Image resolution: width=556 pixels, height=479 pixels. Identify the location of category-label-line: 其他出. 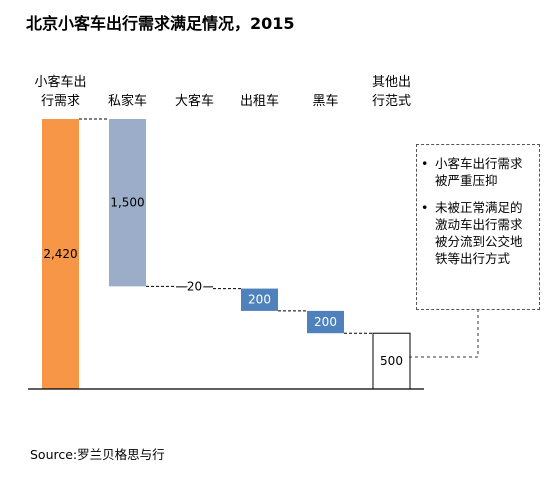
(391, 82).